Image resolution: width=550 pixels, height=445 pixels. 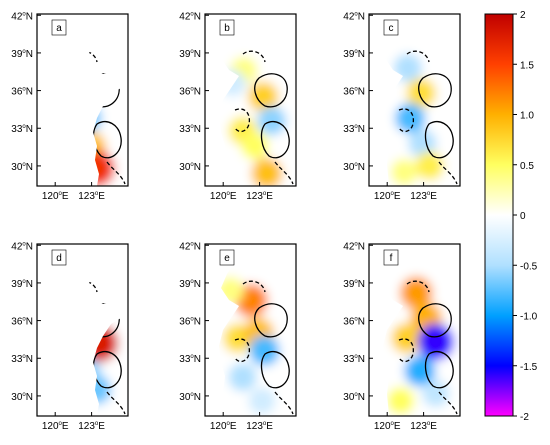 What do you see at coordinates (499, 215) in the screenshot?
I see `colorbar-ramp` at bounding box center [499, 215].